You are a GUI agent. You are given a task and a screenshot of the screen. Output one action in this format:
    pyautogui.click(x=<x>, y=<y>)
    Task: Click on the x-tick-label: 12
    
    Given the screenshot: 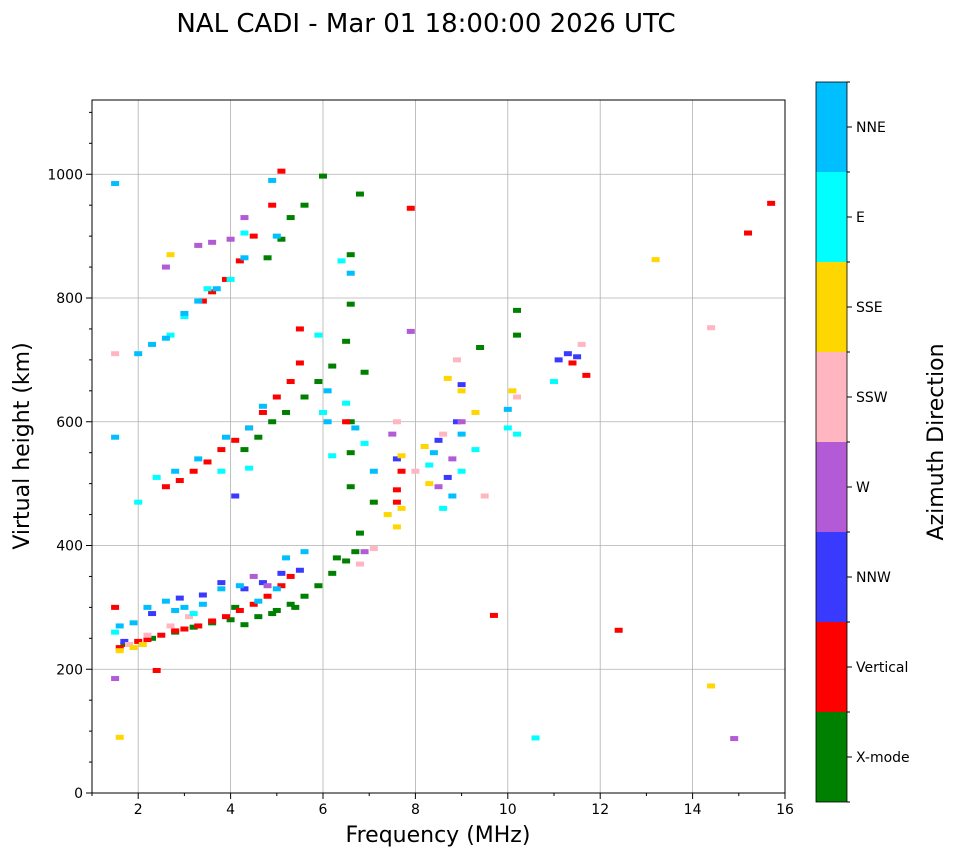 What is the action you would take?
    pyautogui.click(x=600, y=810)
    